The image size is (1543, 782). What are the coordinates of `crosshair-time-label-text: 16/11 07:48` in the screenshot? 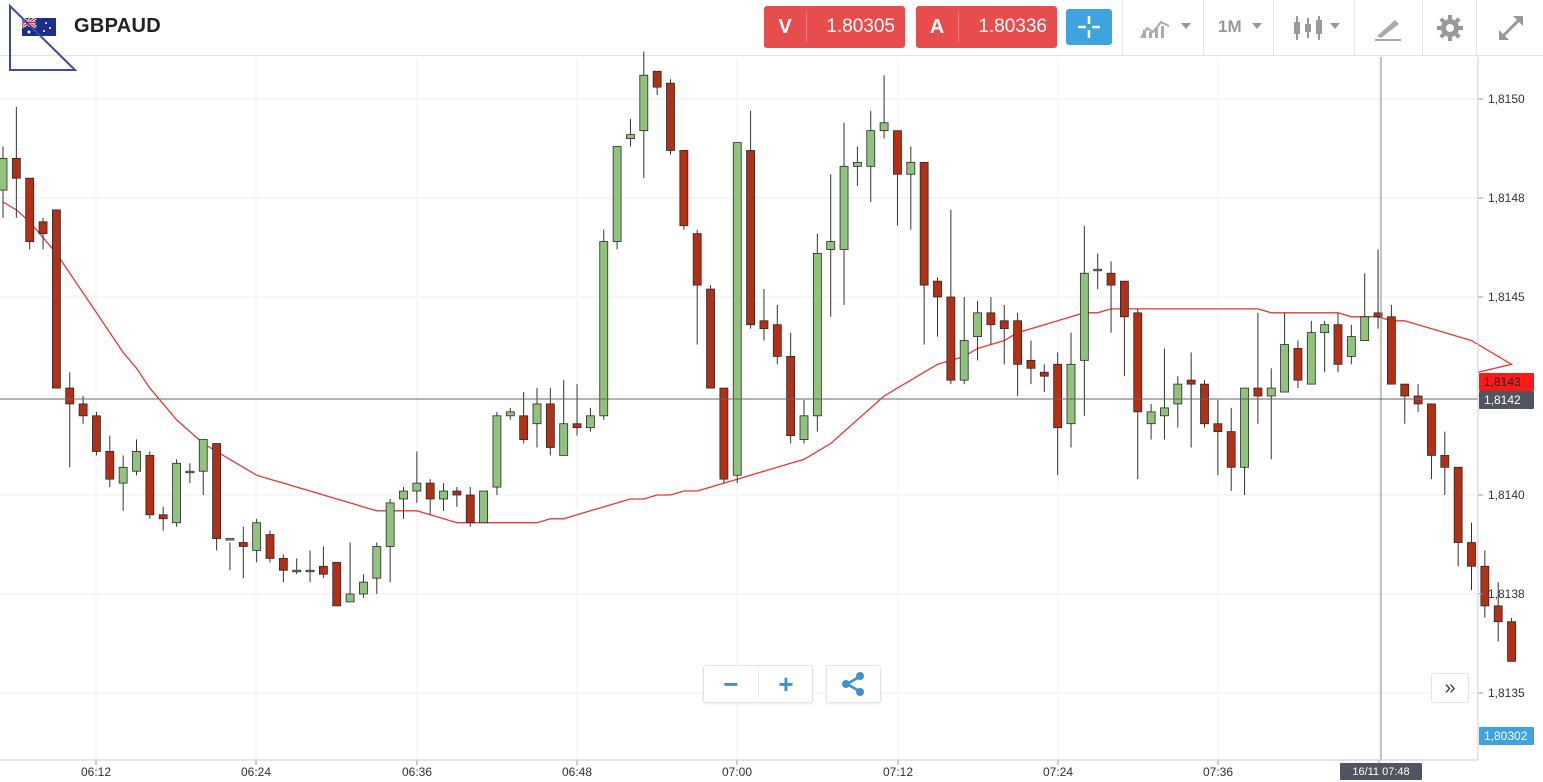 It's located at (1380, 772).